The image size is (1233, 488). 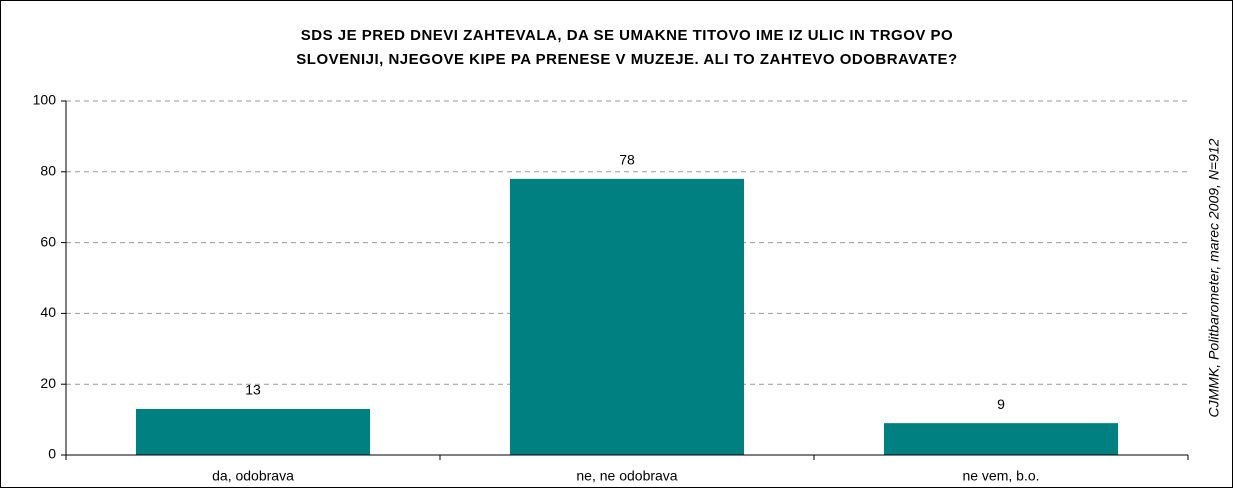 What do you see at coordinates (626, 476) in the screenshot?
I see `x-tick-label: ne, ne odobrava` at bounding box center [626, 476].